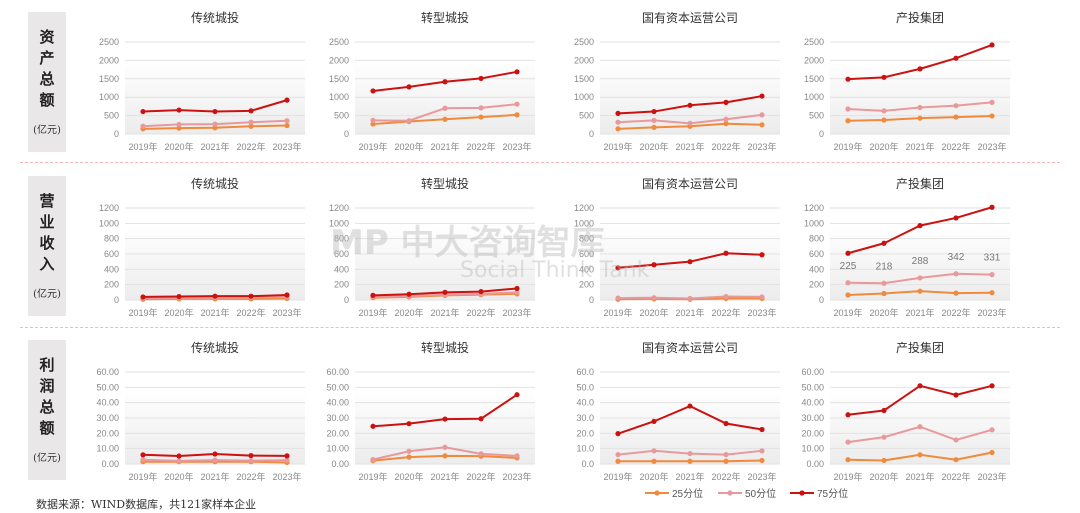 The width and height of the screenshot is (1080, 513). Describe the element at coordinates (747, 493) in the screenshot. I see `legend-item: 50分位` at that location.